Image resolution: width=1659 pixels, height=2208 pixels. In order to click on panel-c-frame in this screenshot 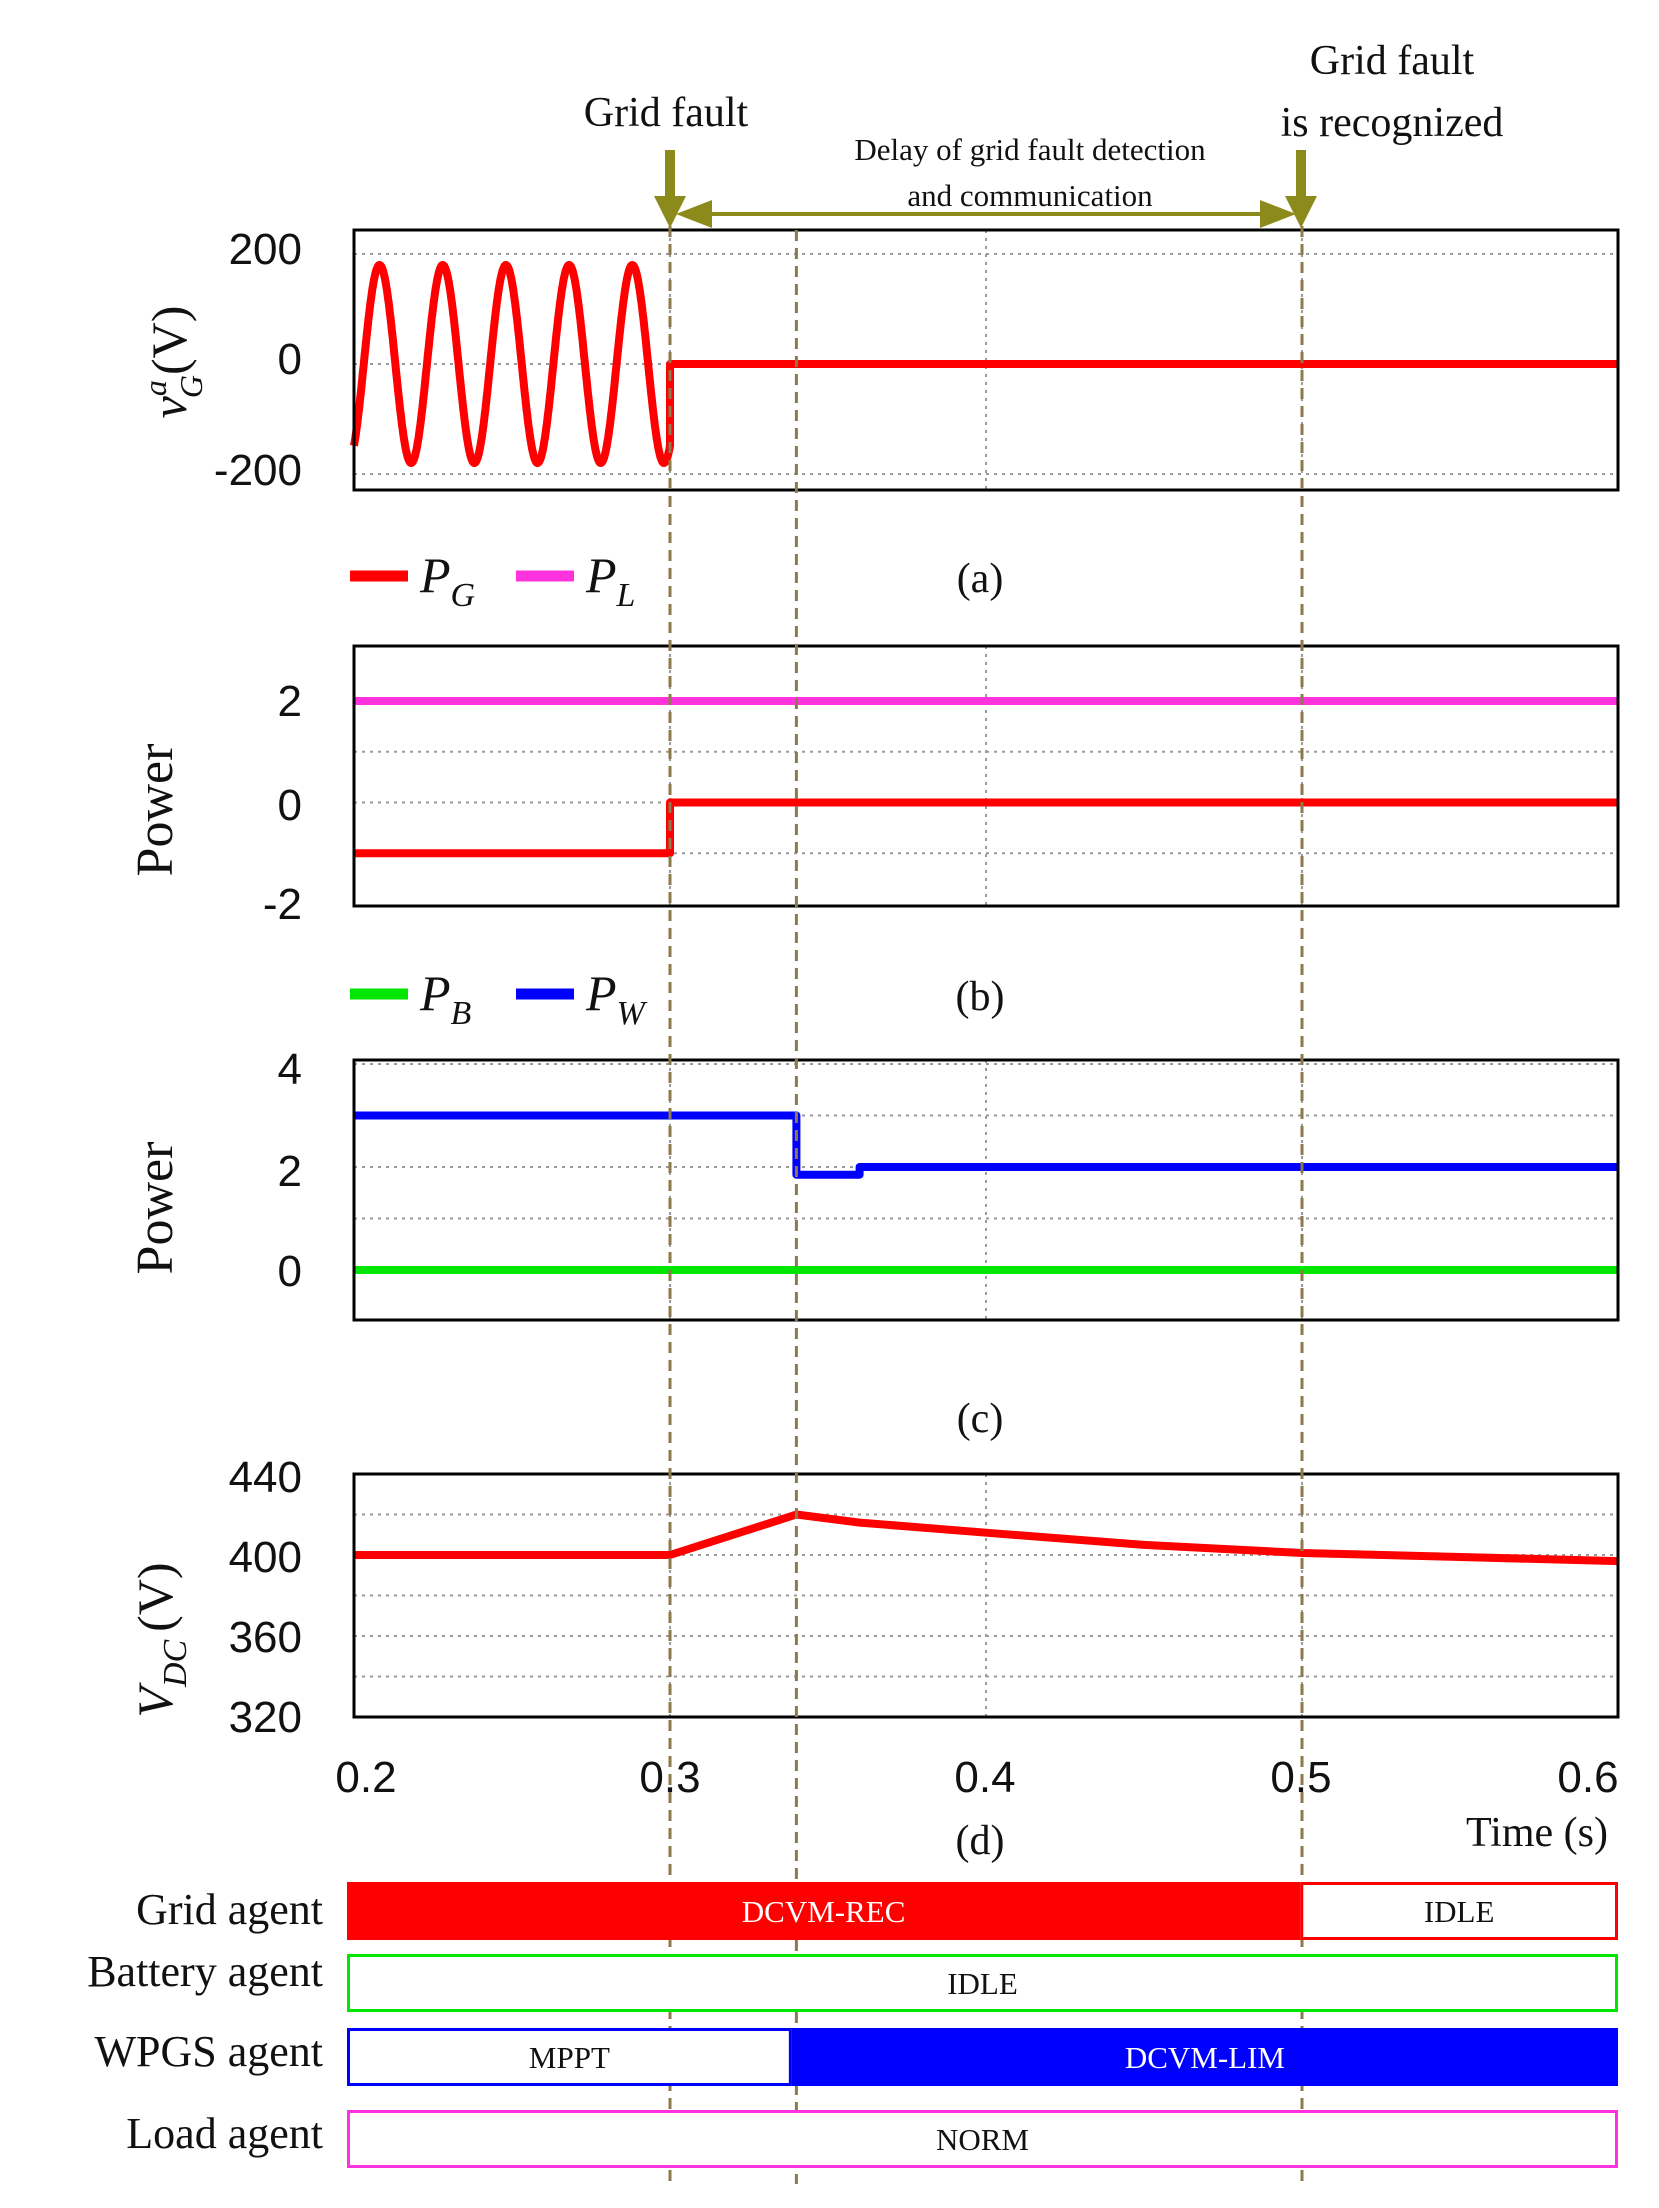, I will do `click(986, 1190)`.